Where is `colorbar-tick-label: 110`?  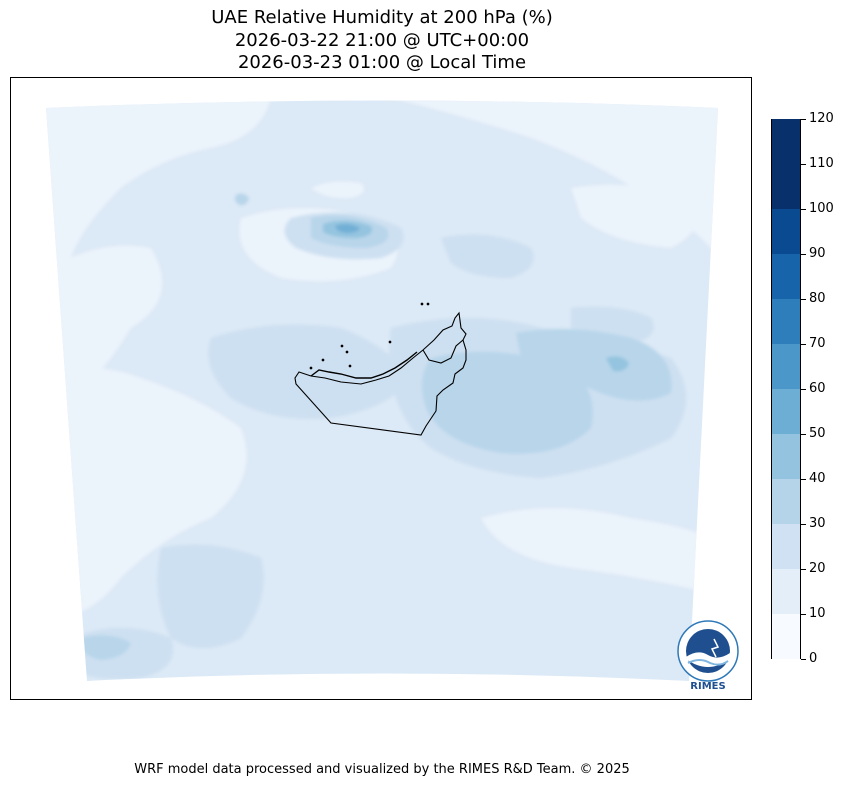 colorbar-tick-label: 110 is located at coordinates (821, 163).